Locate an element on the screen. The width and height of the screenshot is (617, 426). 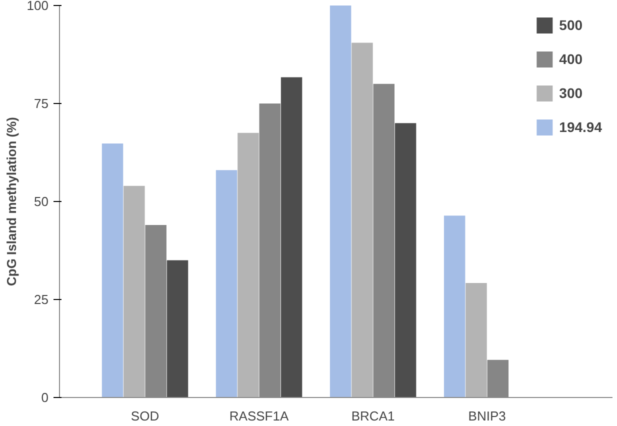
x-tick-label: SOD is located at coordinates (145, 416).